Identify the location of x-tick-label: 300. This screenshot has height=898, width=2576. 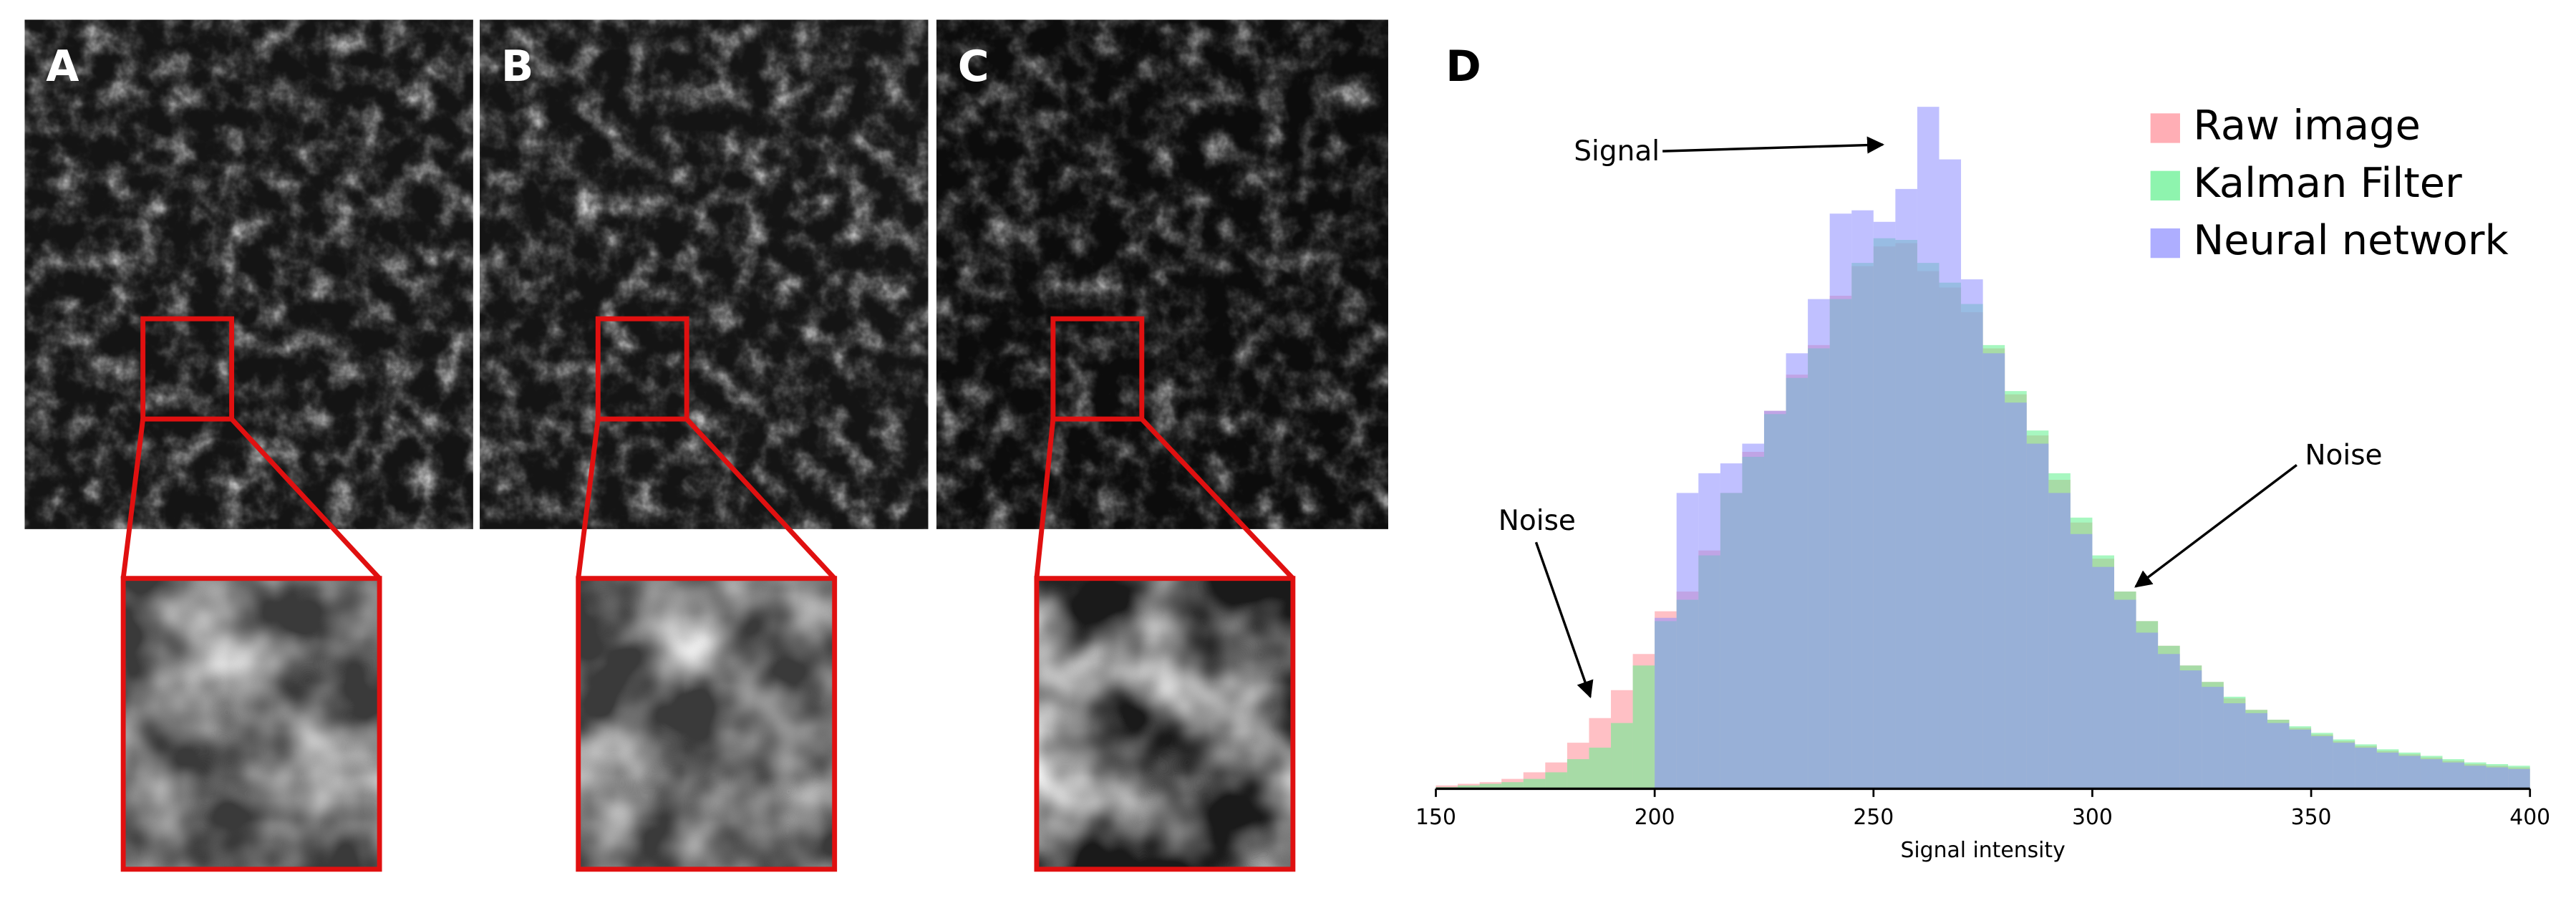
(2093, 817).